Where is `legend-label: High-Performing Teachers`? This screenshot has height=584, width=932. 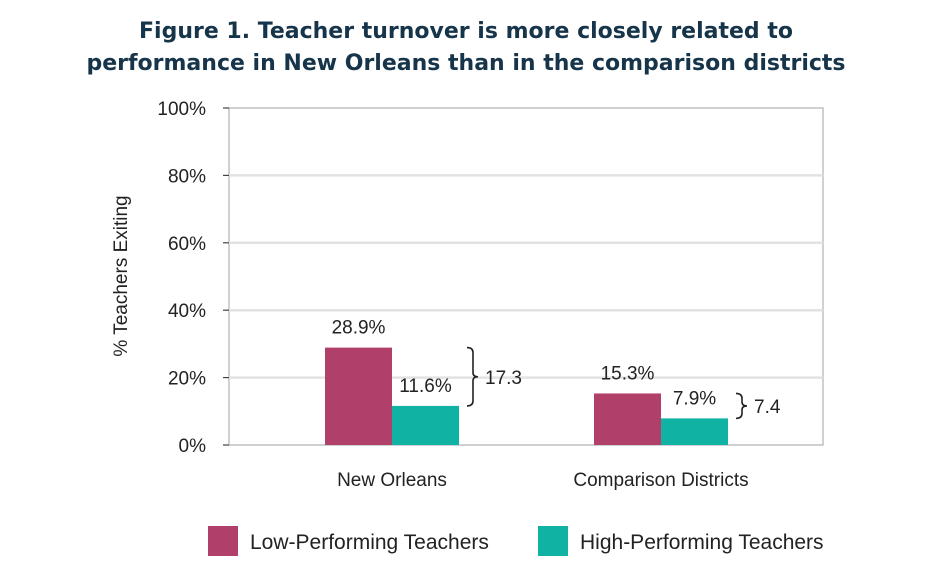
legend-label: High-Performing Teachers is located at coordinates (702, 542).